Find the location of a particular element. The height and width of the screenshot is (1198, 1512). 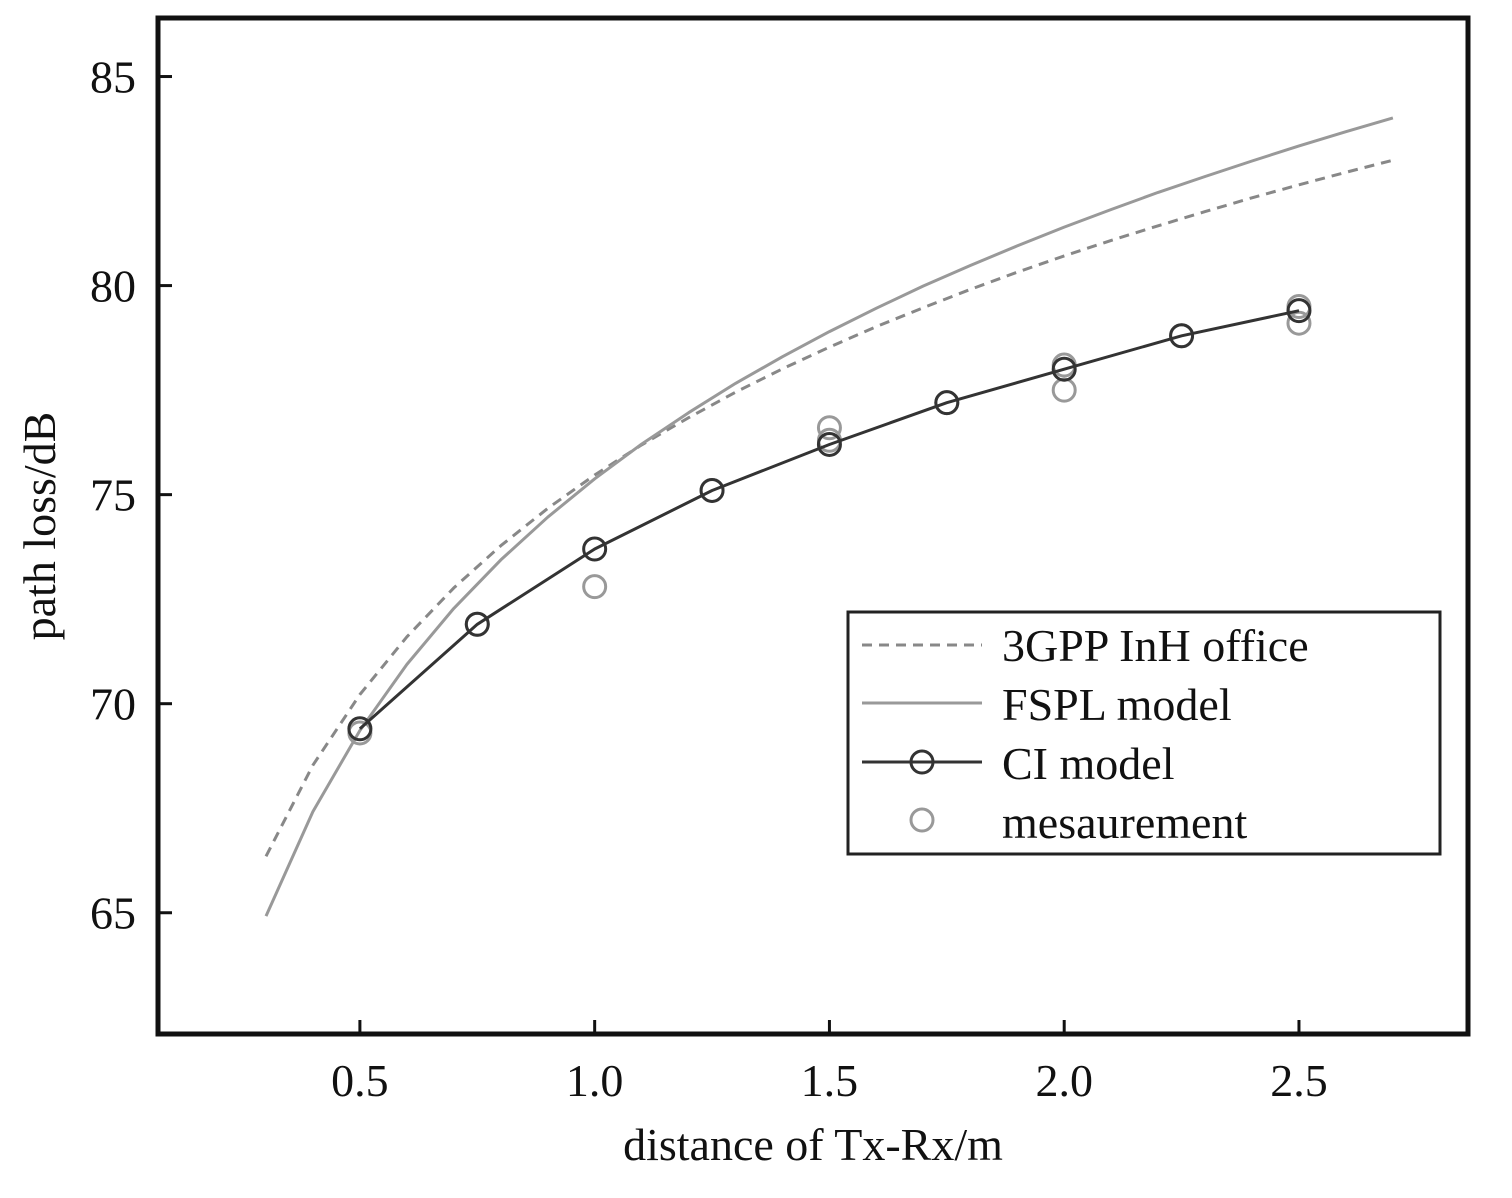

y-tick-label: 80 is located at coordinates (113, 286).